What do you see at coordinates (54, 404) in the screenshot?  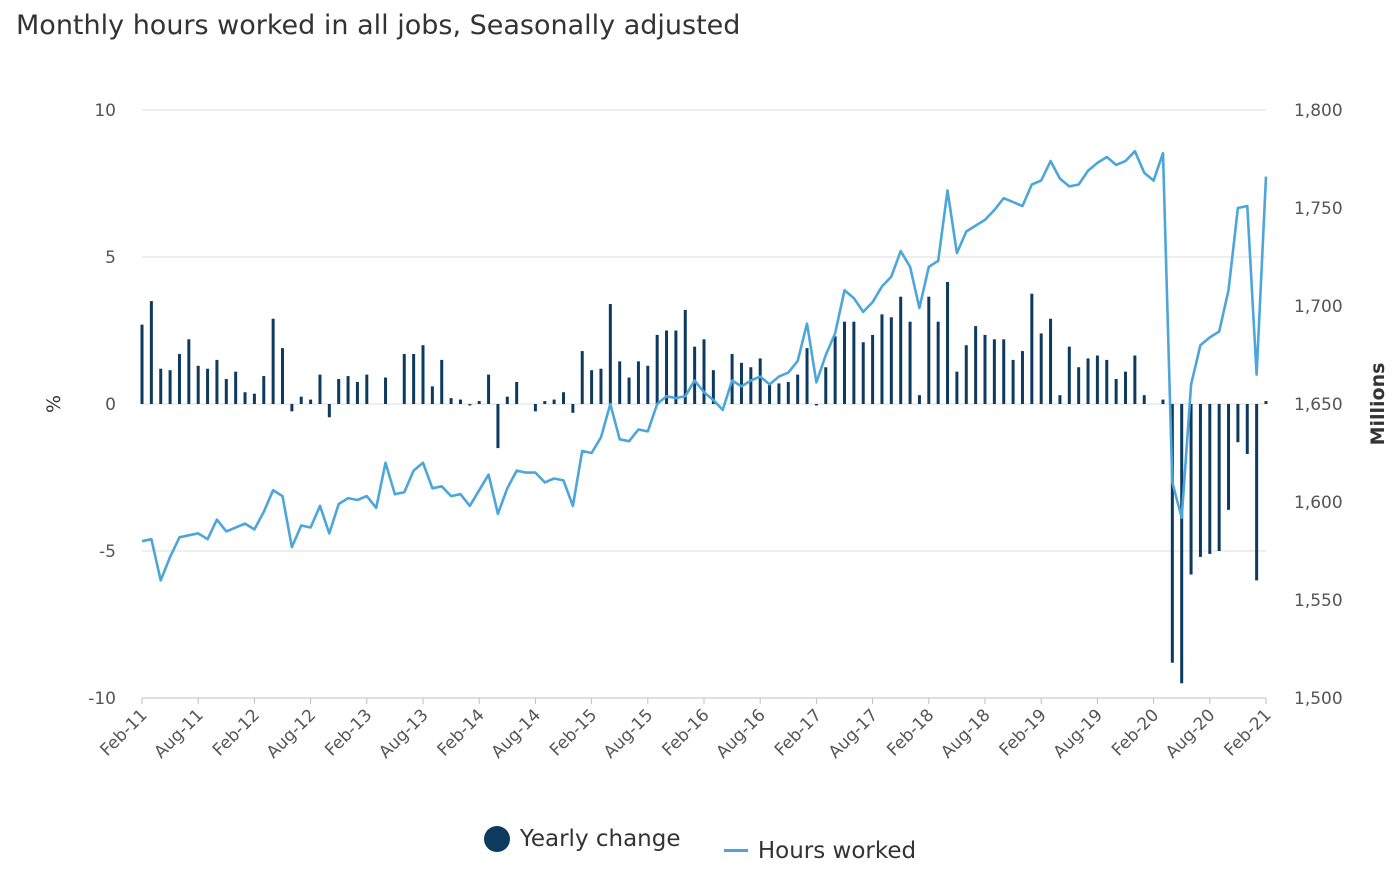 I see `left-axis-title: %` at bounding box center [54, 404].